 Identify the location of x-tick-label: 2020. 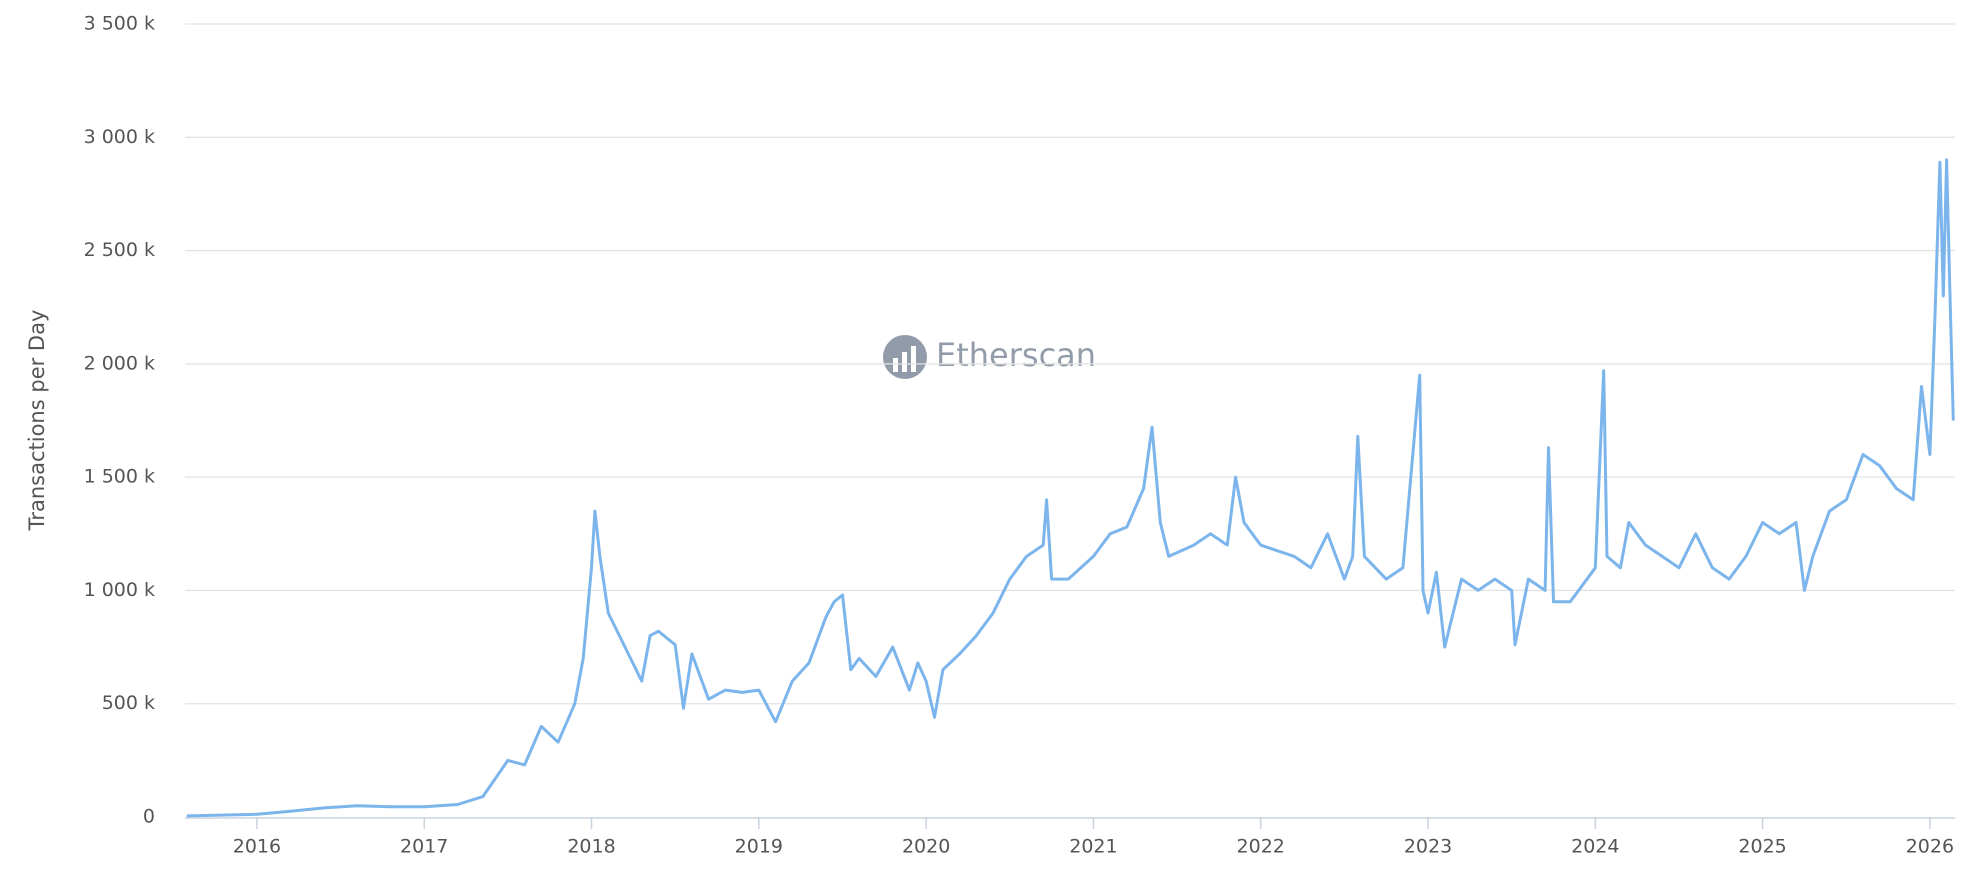
(926, 847).